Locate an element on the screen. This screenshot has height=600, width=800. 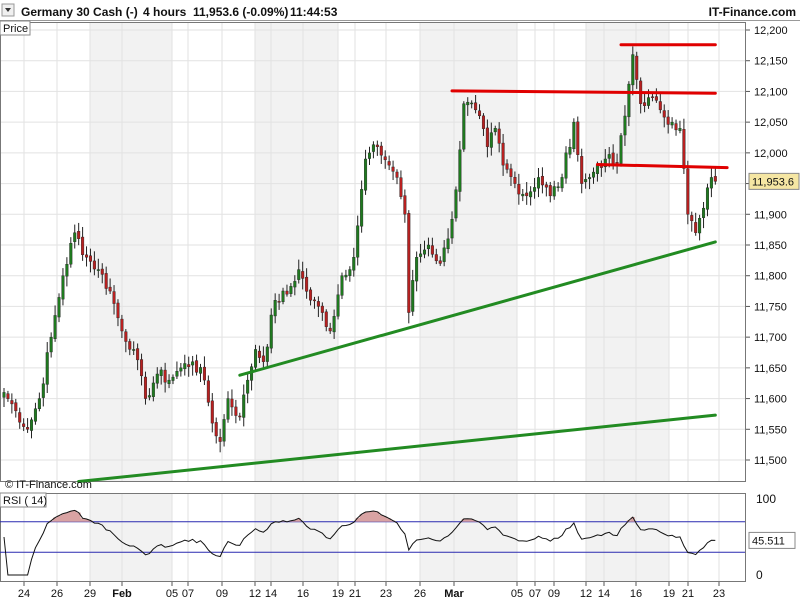
timeframe-label: 4 hours is located at coordinates (165, 12).